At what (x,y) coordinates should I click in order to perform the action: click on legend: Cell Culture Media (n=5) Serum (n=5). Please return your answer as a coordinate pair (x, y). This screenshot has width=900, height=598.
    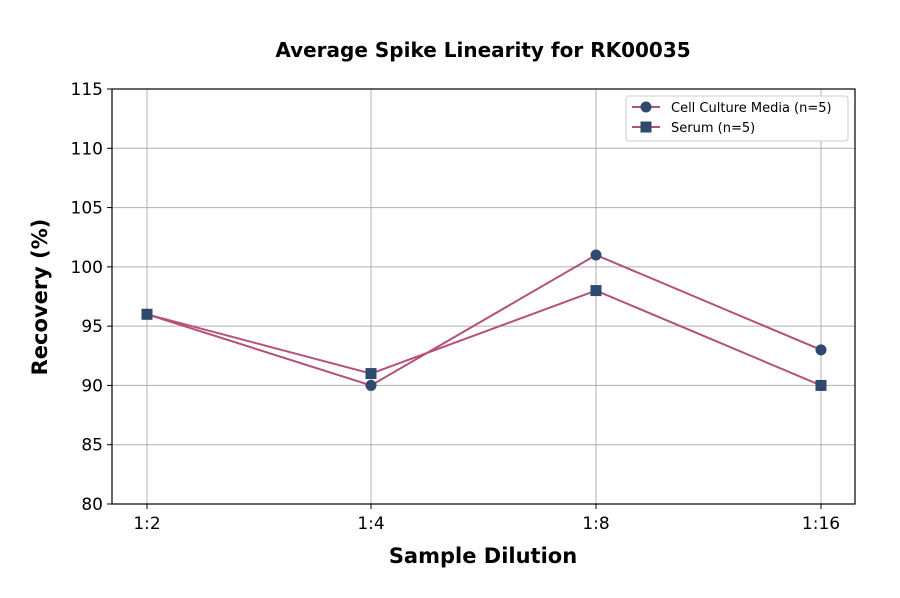
    Looking at the image, I should click on (737, 118).